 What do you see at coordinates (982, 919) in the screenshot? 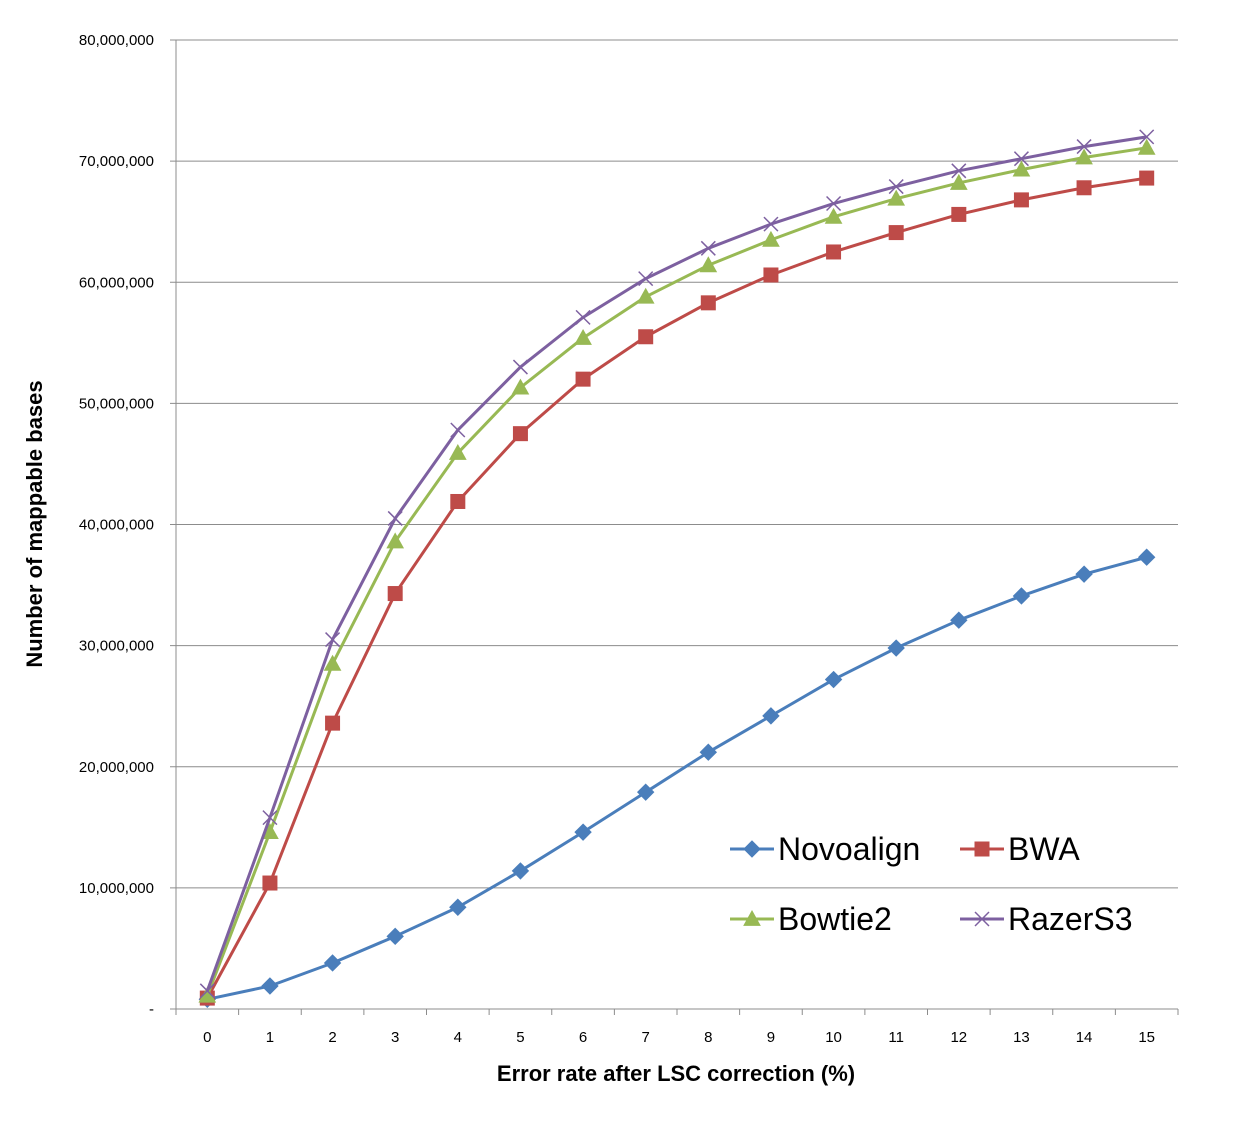
I see `legend-marker-razers3` at bounding box center [982, 919].